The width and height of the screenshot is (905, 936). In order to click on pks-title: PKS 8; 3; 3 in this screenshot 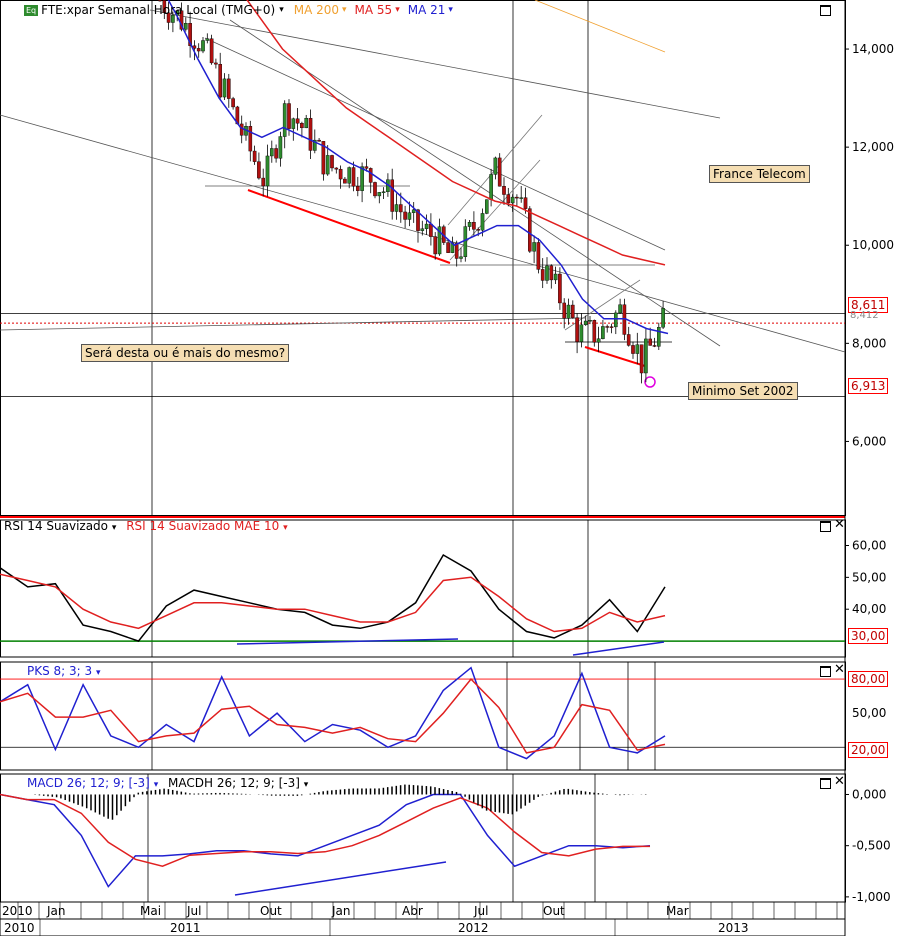, I will do `click(60, 671)`.